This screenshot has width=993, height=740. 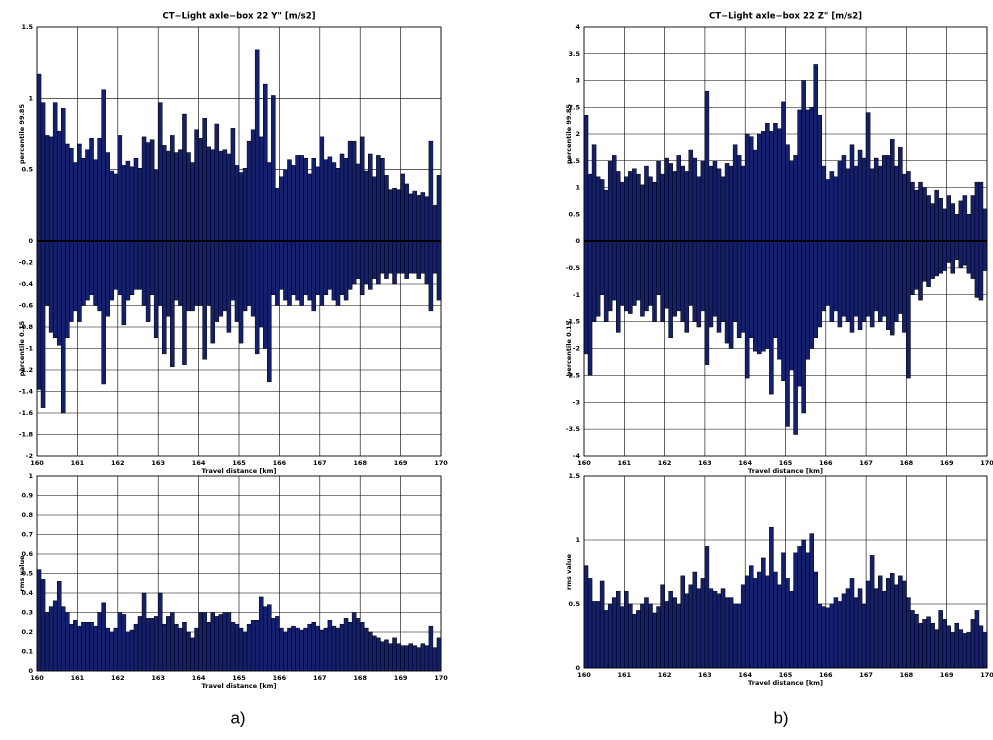 I want to click on y-tick-label: 0.4, so click(x=27, y=593).